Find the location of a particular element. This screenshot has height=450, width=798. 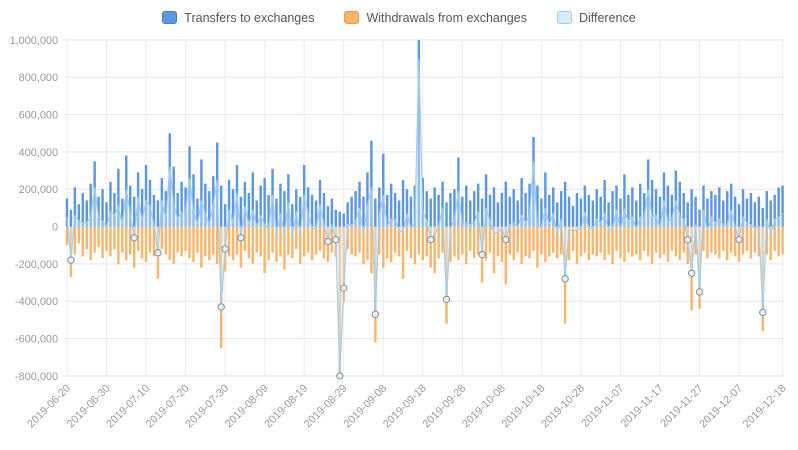

svg-text: 200,000 is located at coordinates (38, 190).